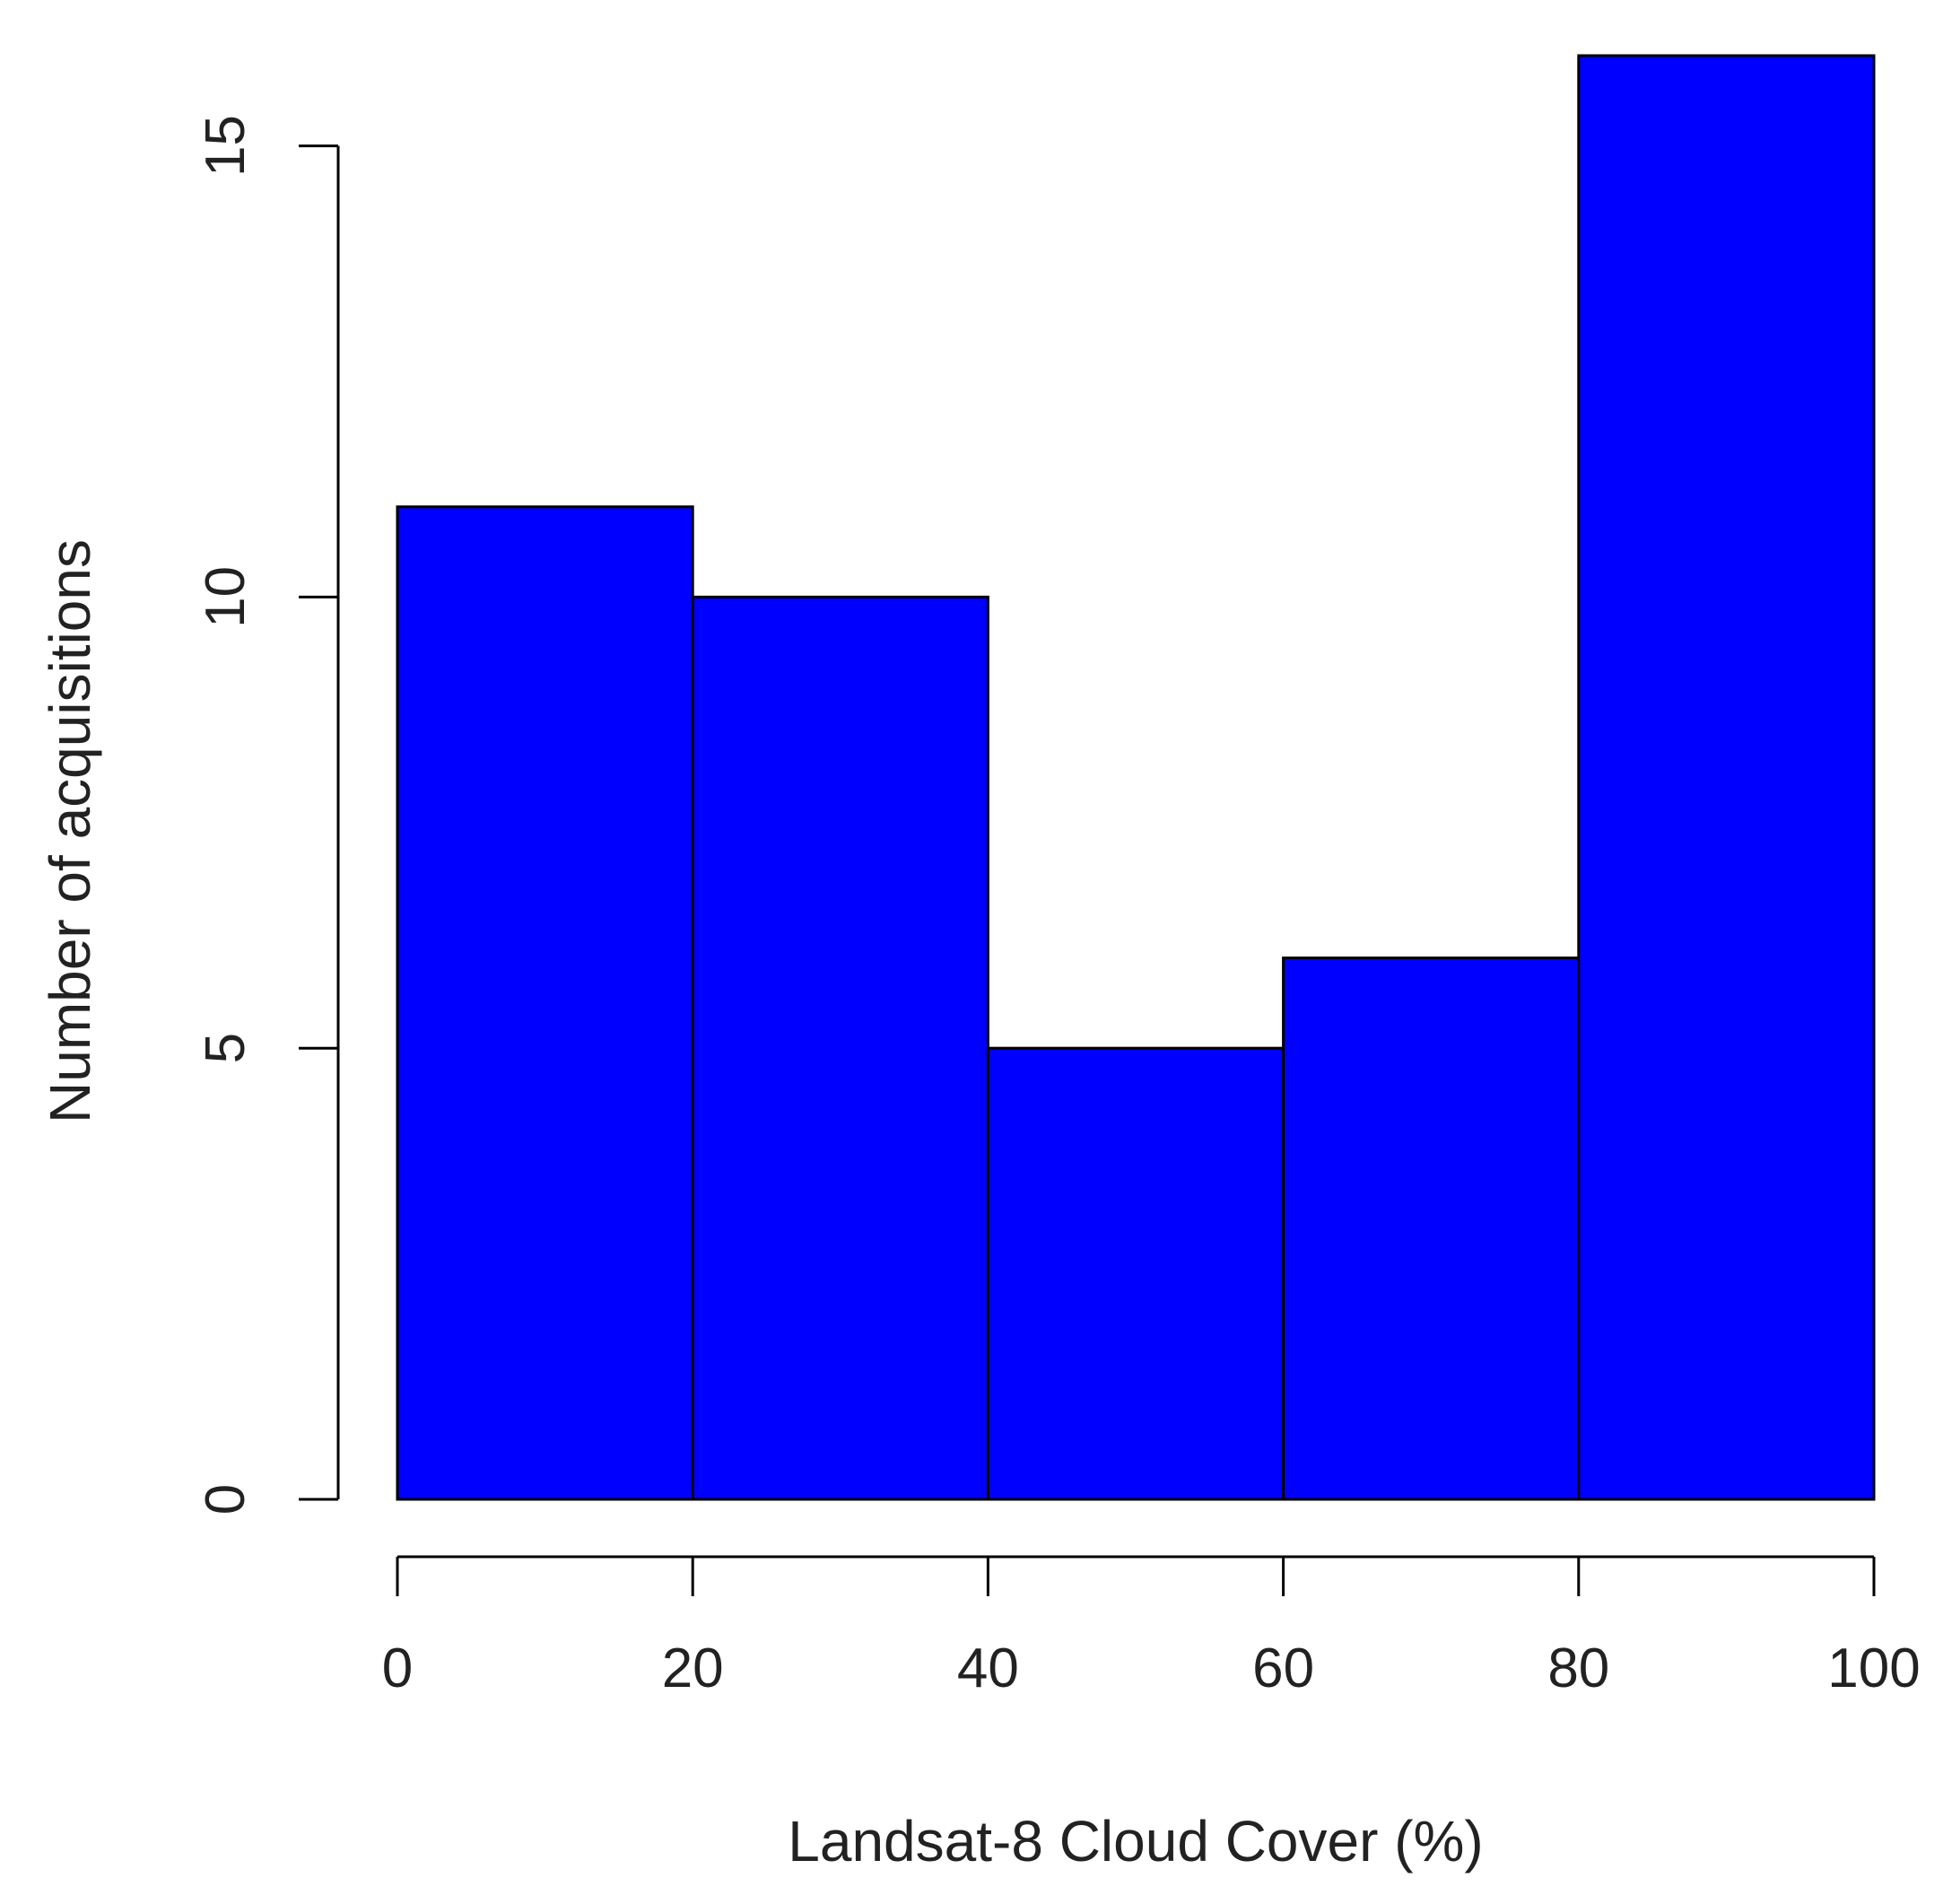  I want to click on x-tick-label-40: 40, so click(988, 1668).